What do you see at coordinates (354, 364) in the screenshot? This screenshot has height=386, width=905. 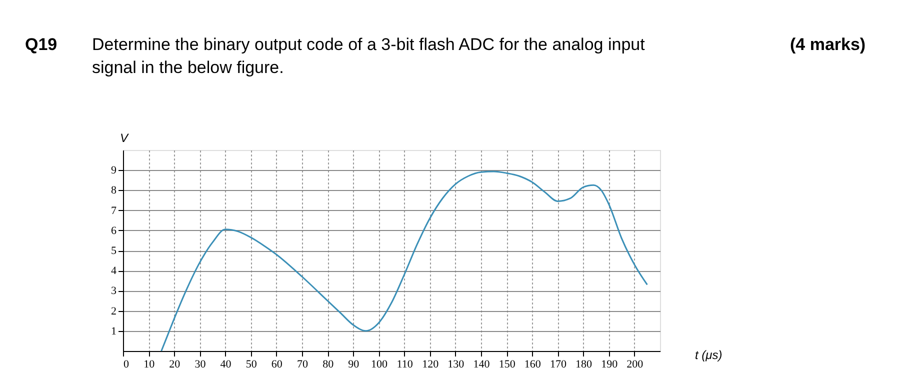 I see `x-tick-label: 90` at bounding box center [354, 364].